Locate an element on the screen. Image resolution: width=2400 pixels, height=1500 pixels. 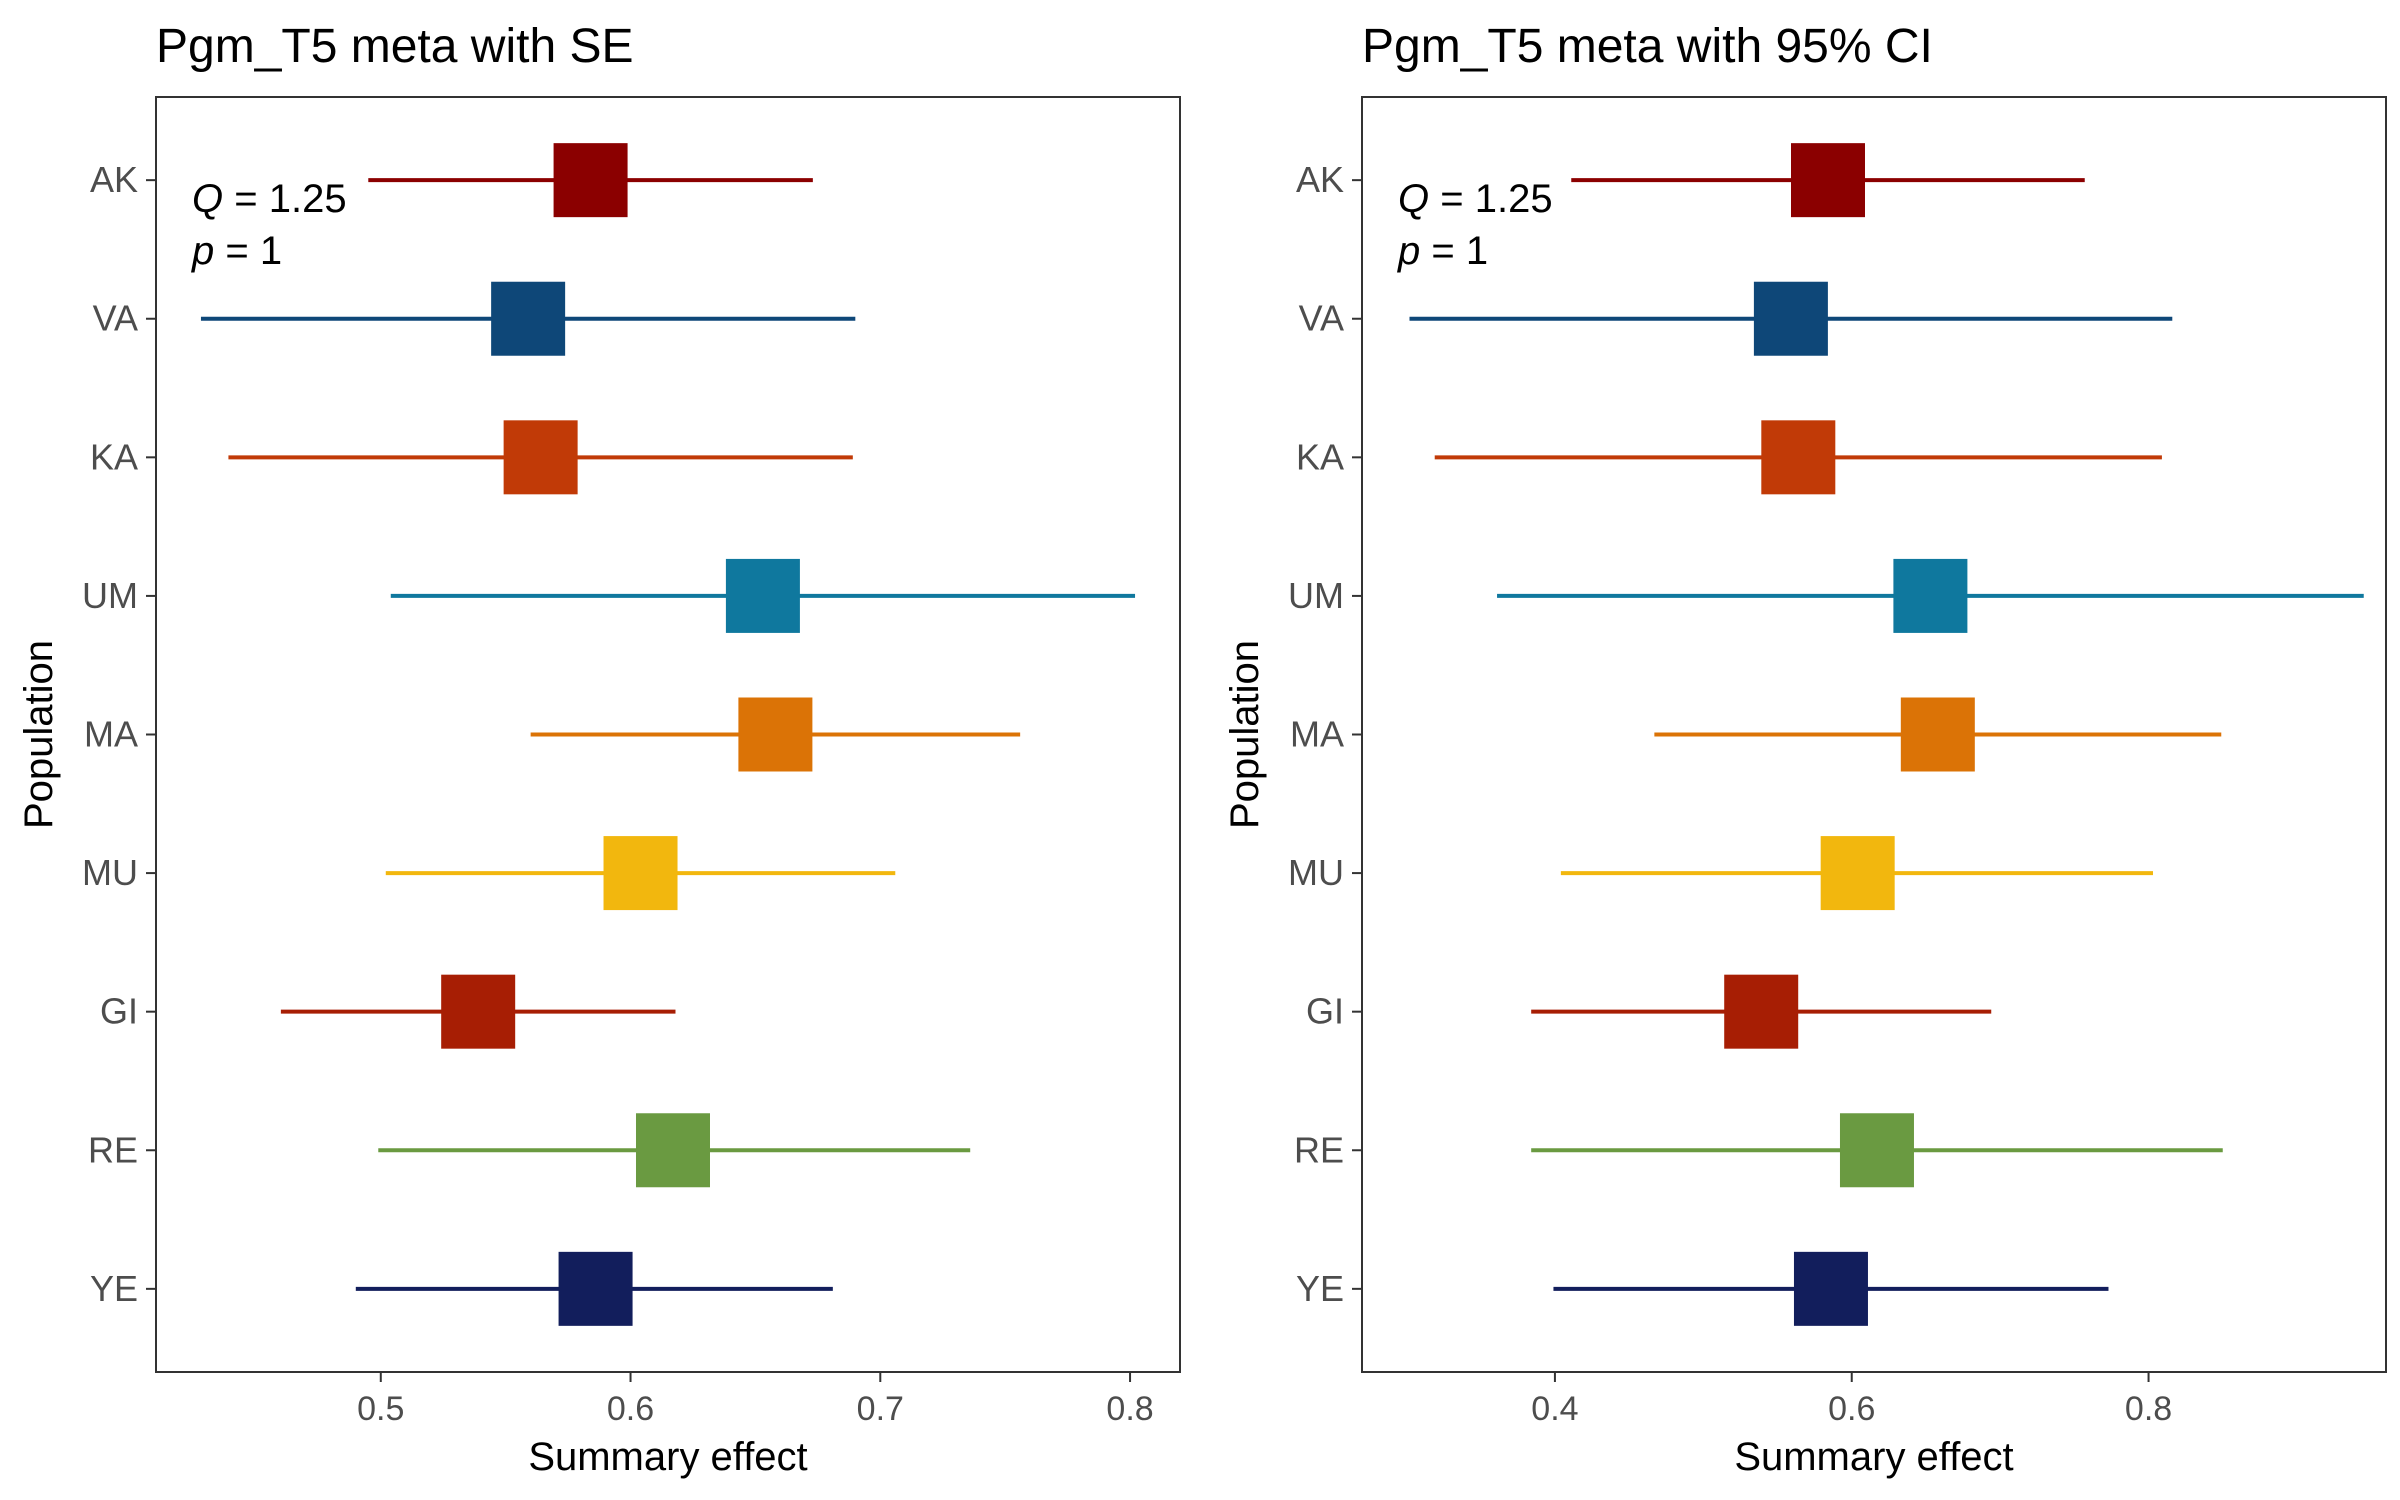
x-tick-label: 0.4 is located at coordinates (1554, 1409).